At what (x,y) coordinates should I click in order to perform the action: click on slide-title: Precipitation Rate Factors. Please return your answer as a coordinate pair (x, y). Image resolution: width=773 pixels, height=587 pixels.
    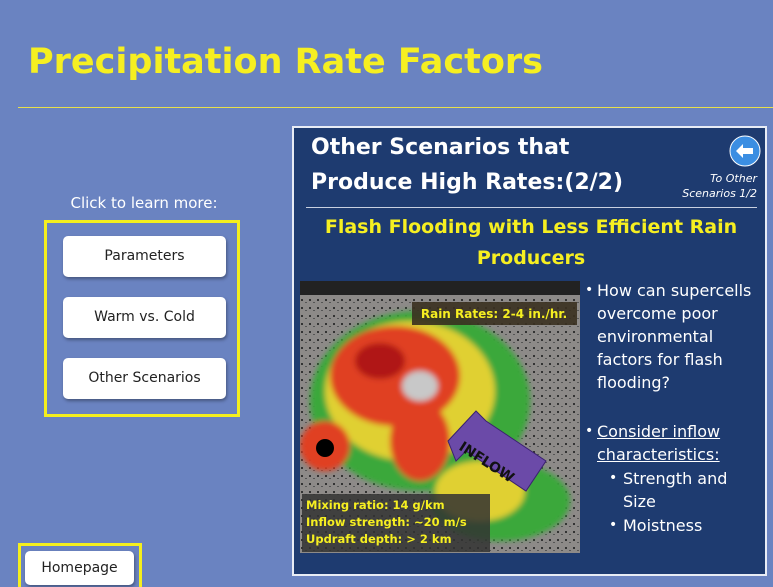
    Looking at the image, I should click on (285, 62).